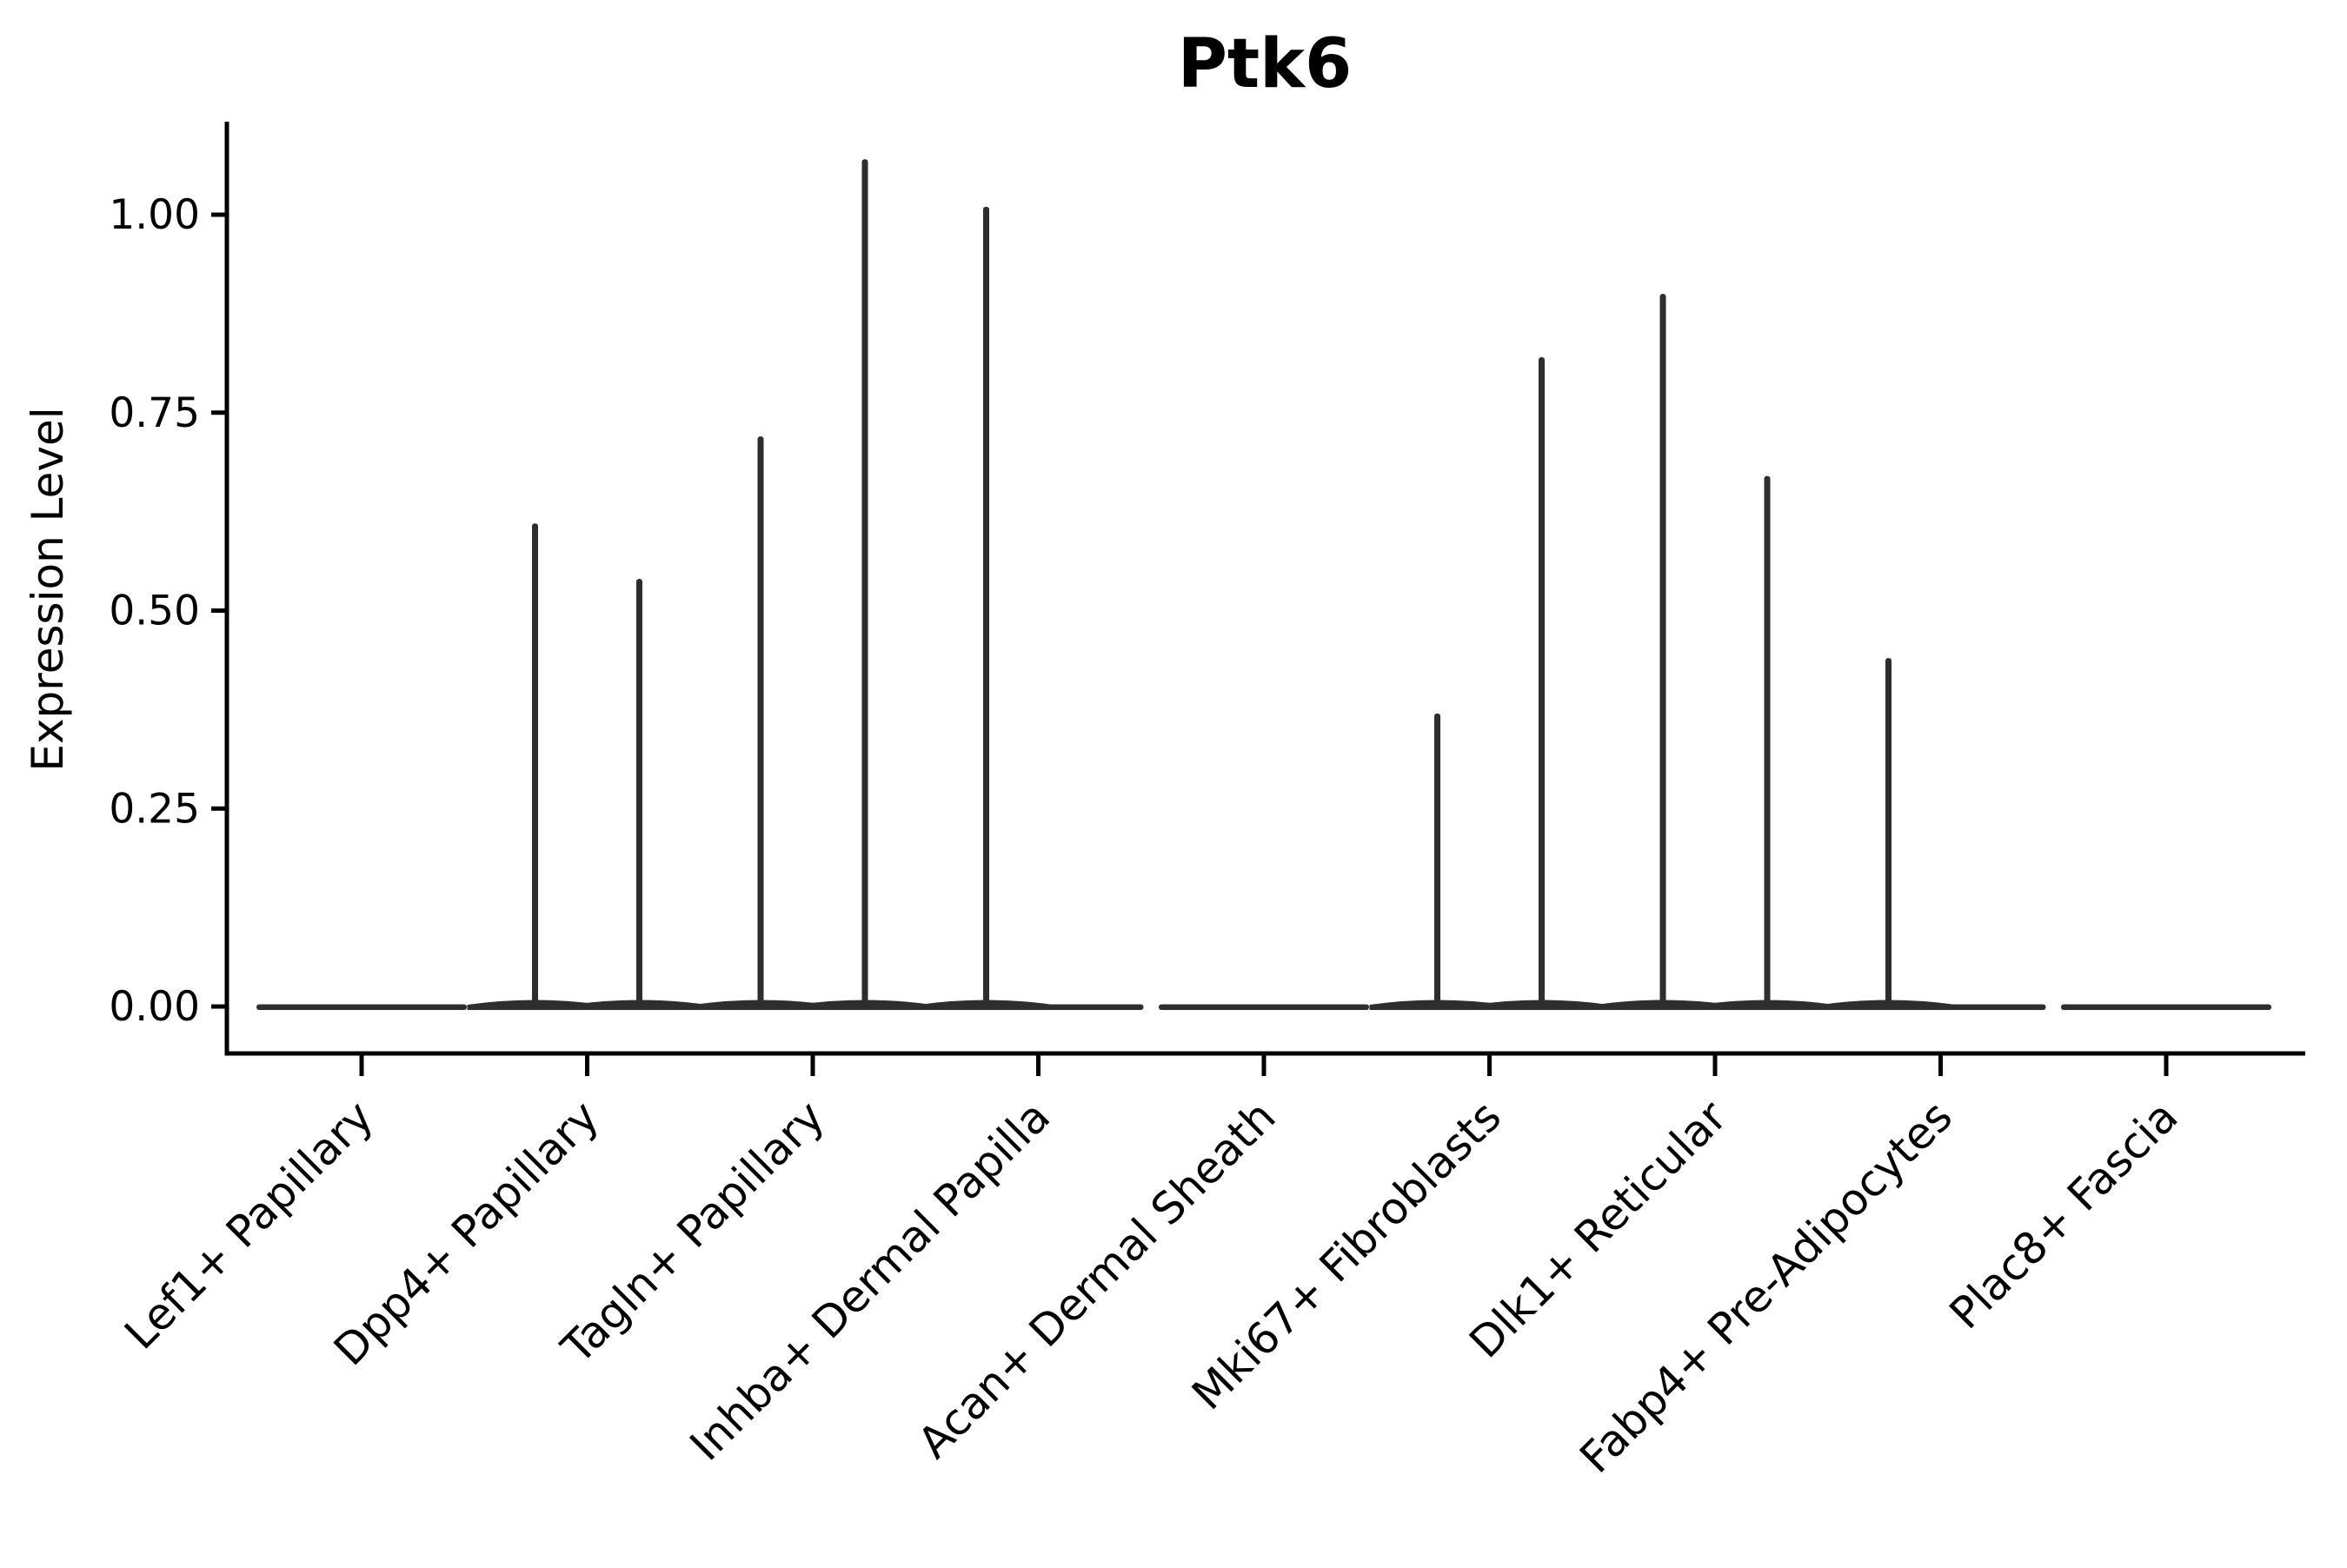 The image size is (2347, 1568). What do you see at coordinates (1266, 64) in the screenshot?
I see `chart-title: Ptk6` at bounding box center [1266, 64].